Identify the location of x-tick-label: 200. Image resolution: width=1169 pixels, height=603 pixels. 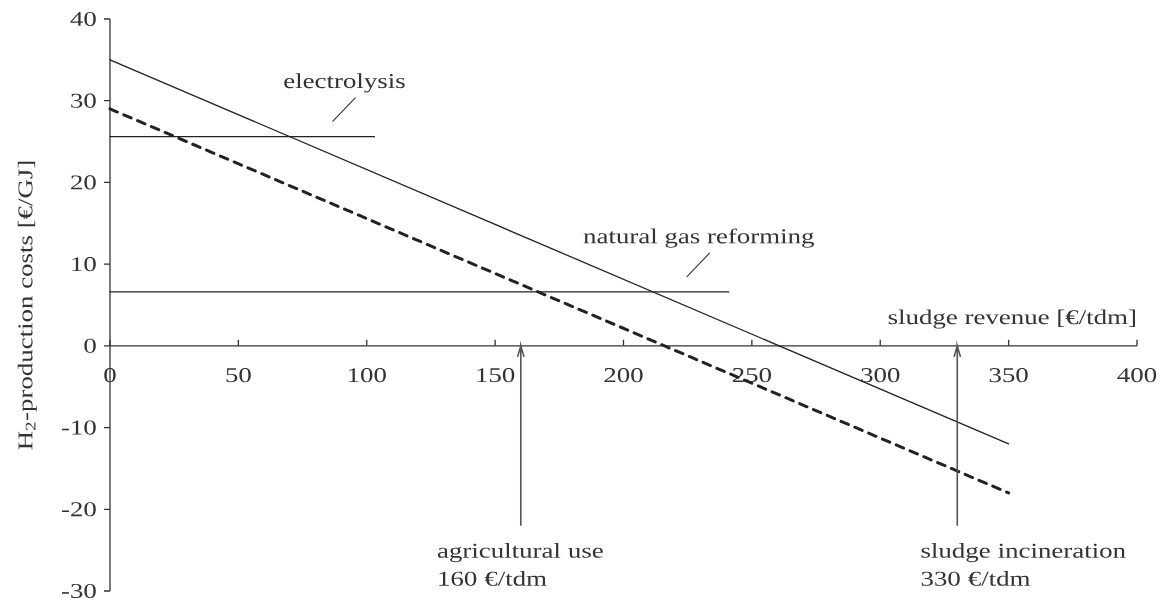
(623, 375).